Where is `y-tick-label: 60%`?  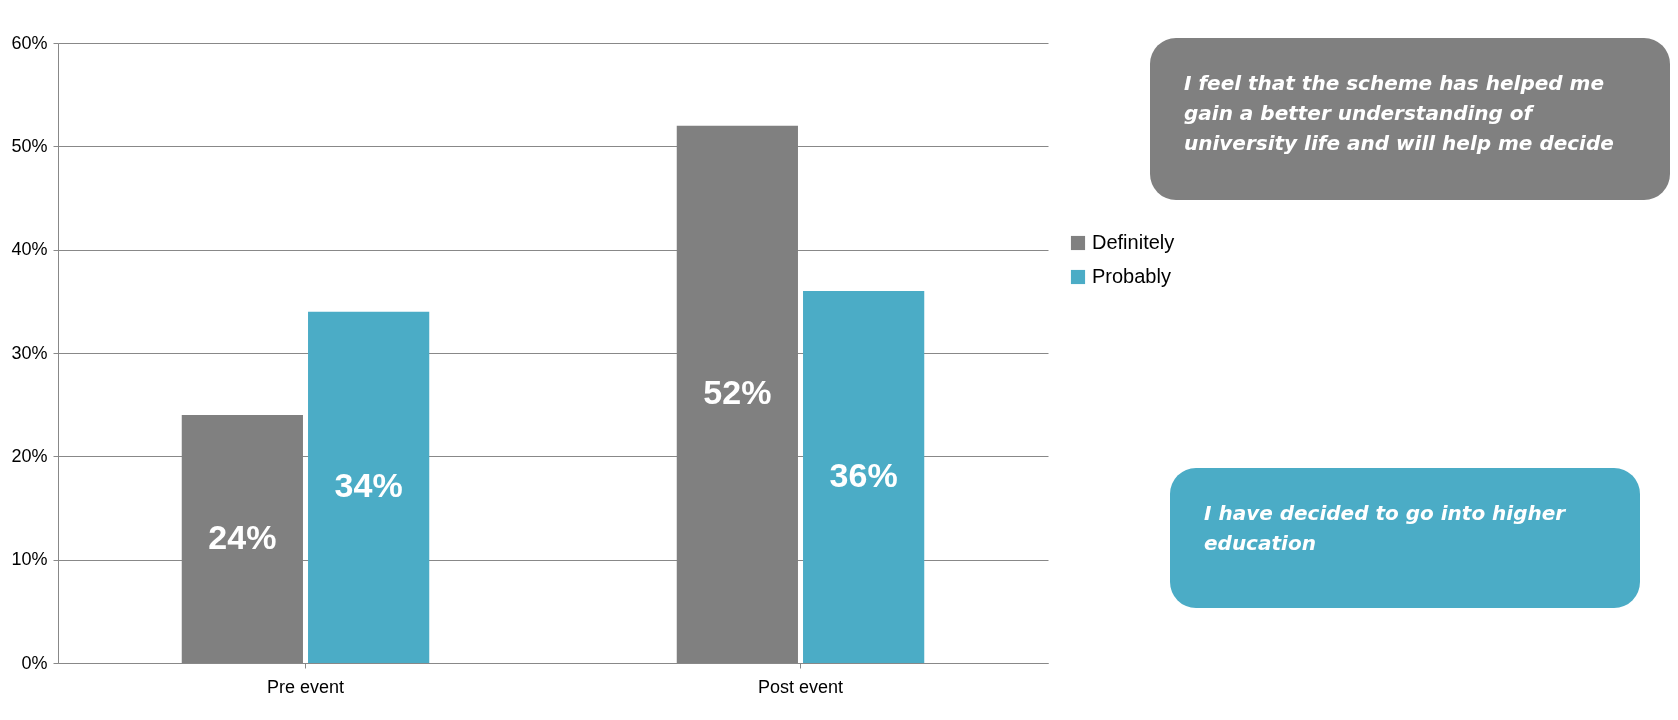
y-tick-label: 60% is located at coordinates (29, 42).